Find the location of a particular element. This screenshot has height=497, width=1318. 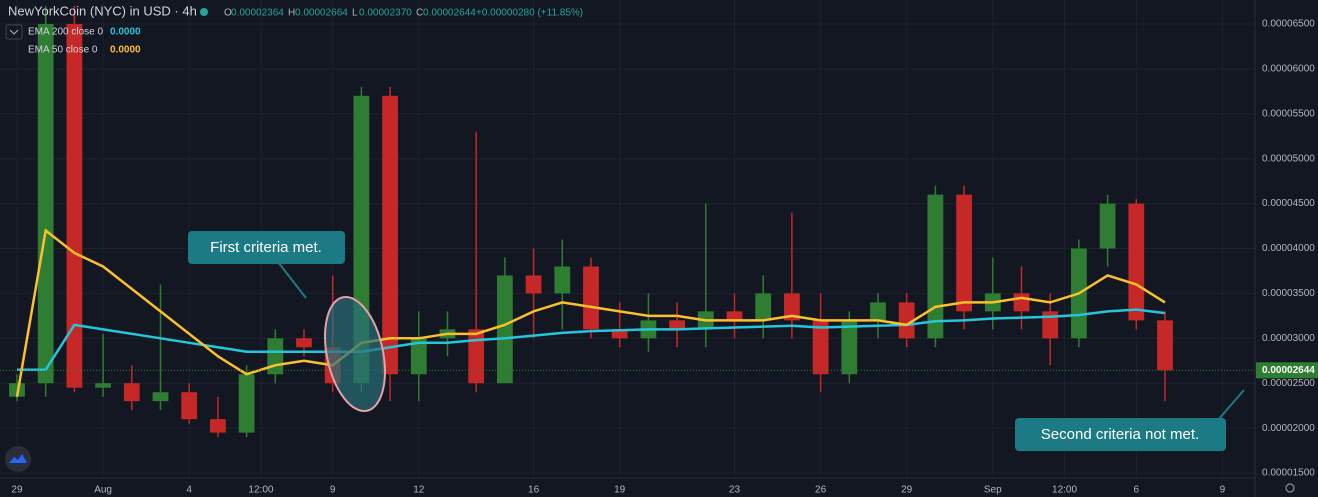

x-tick-label: 23 is located at coordinates (735, 490).